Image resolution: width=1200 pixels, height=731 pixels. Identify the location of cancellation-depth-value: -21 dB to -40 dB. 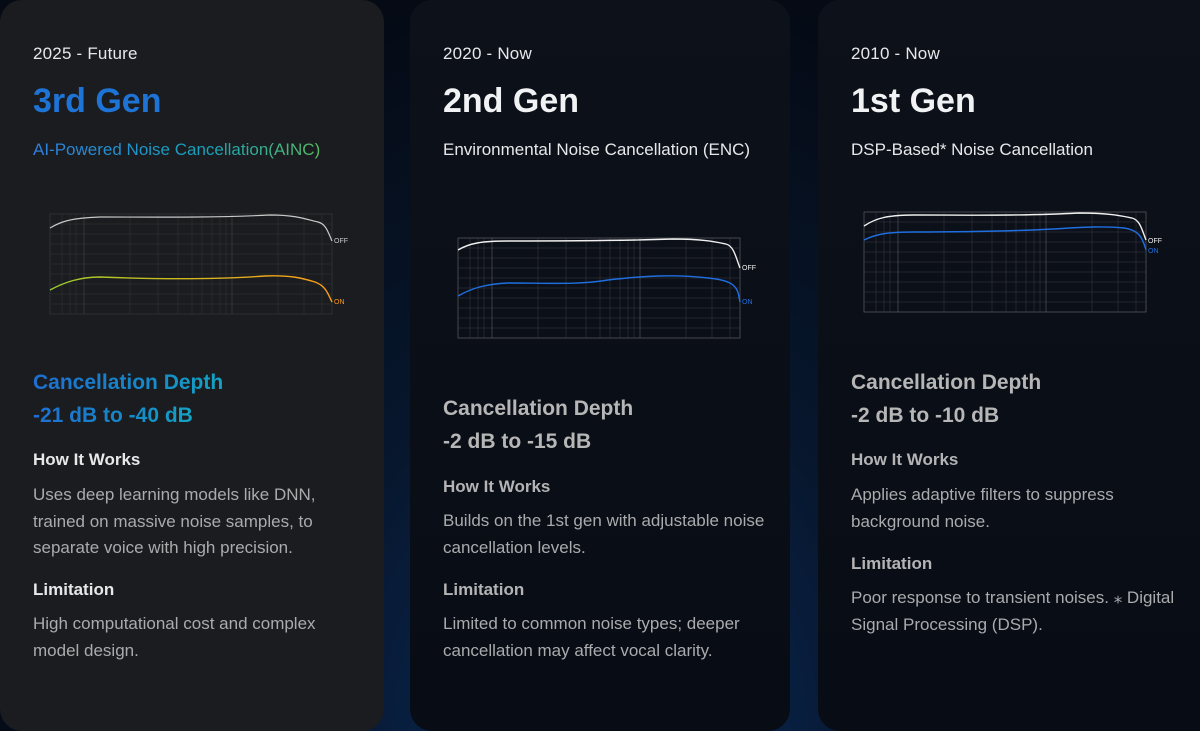
(113, 415).